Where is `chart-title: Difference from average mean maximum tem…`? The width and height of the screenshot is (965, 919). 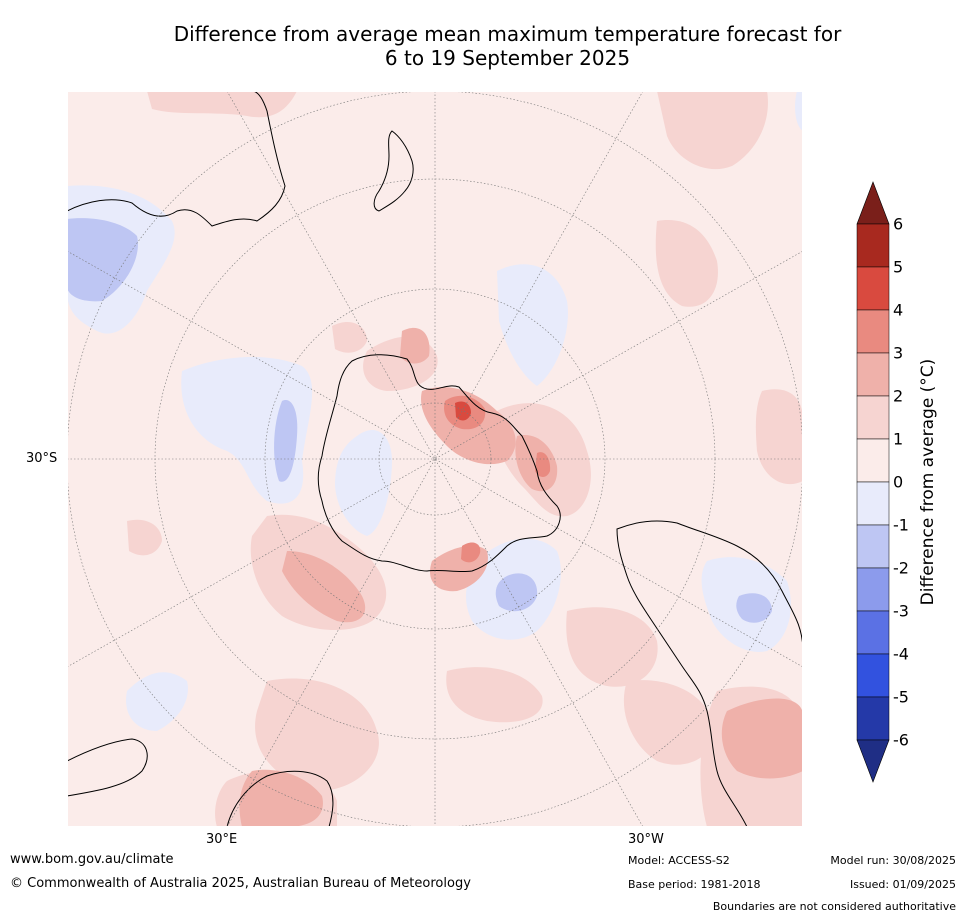
chart-title: Difference from average mean maximum tem… is located at coordinates (507, 46).